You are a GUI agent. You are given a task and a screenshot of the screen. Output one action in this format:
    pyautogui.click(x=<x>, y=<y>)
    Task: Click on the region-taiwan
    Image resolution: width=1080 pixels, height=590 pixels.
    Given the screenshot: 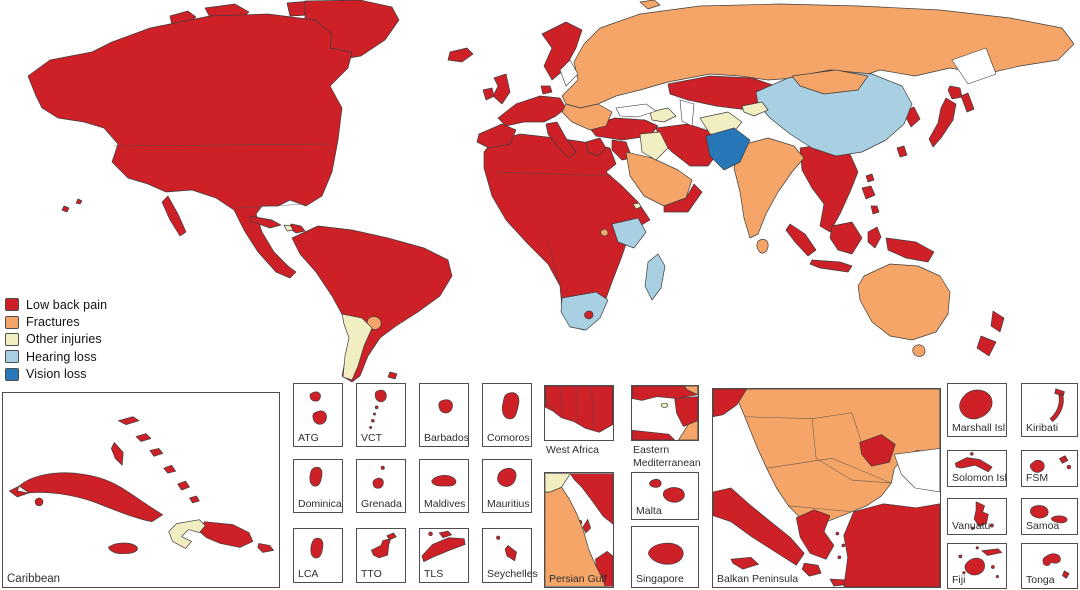 What is the action you would take?
    pyautogui.click(x=902, y=151)
    